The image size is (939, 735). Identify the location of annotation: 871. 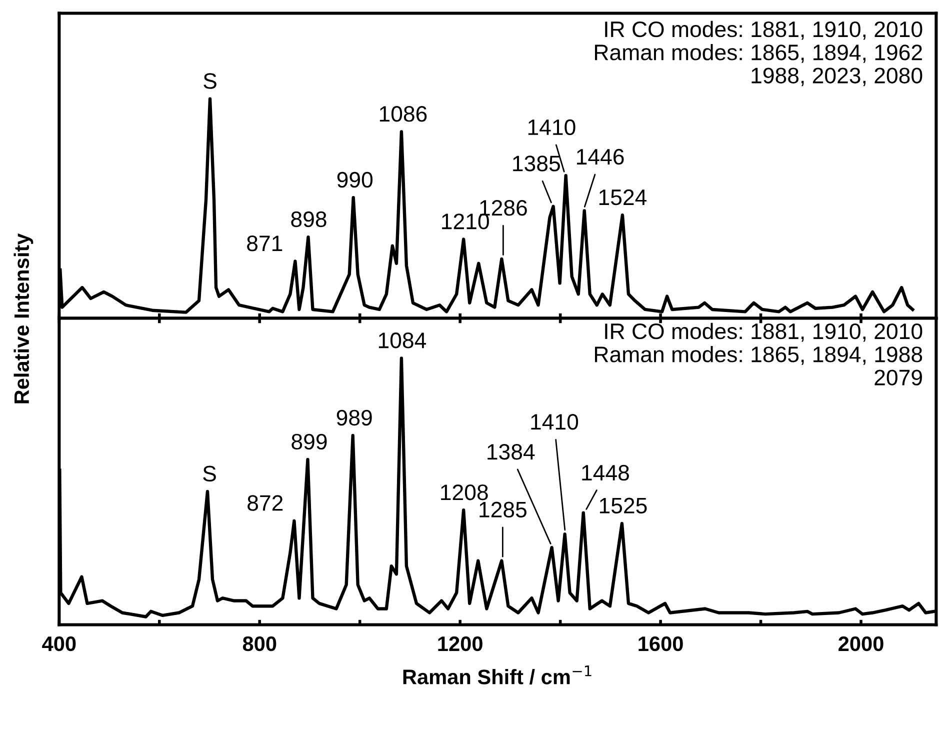
(264, 244).